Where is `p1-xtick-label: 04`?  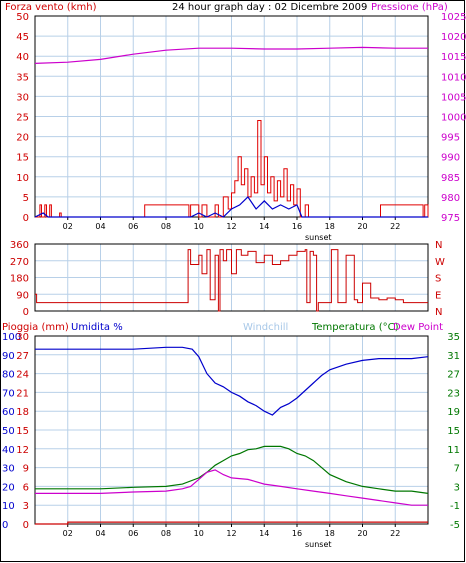
p1-xtick-label: 04 is located at coordinates (100, 226).